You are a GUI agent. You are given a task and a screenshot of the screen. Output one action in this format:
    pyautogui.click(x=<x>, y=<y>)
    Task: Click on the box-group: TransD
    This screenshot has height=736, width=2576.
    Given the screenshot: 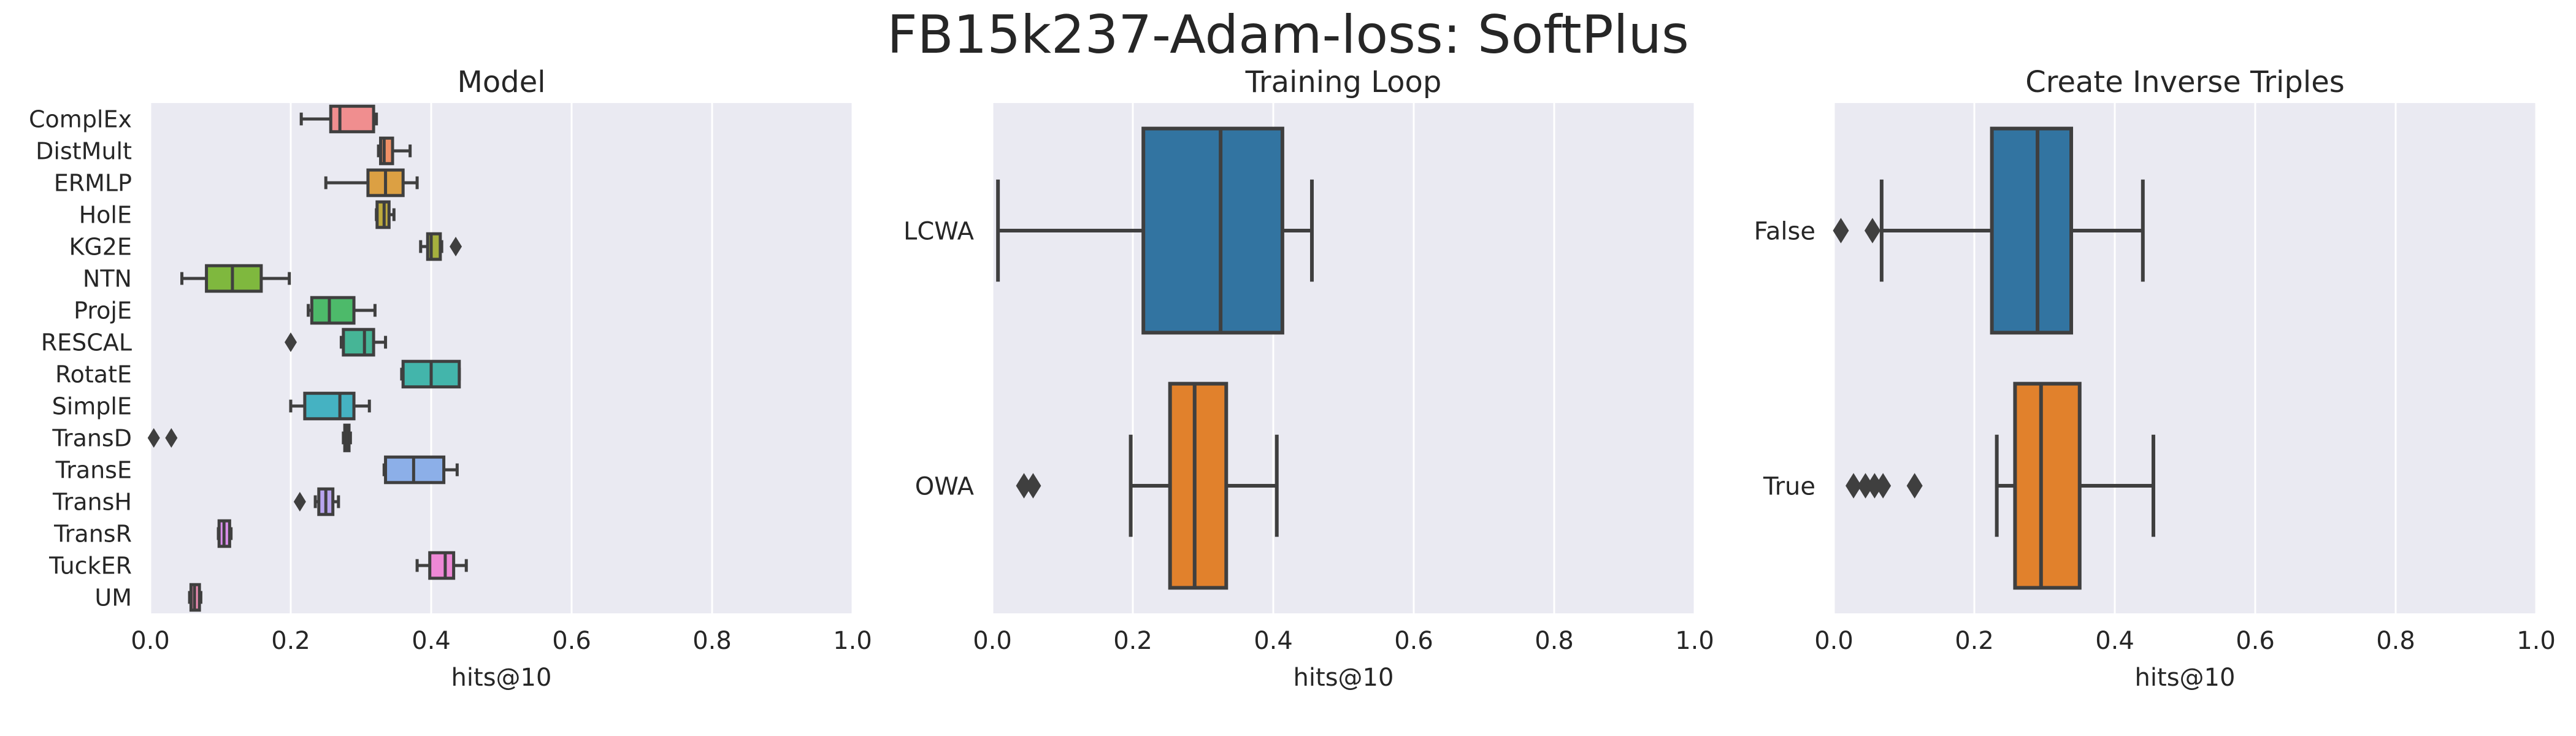 What is the action you would take?
    pyautogui.click(x=202, y=438)
    